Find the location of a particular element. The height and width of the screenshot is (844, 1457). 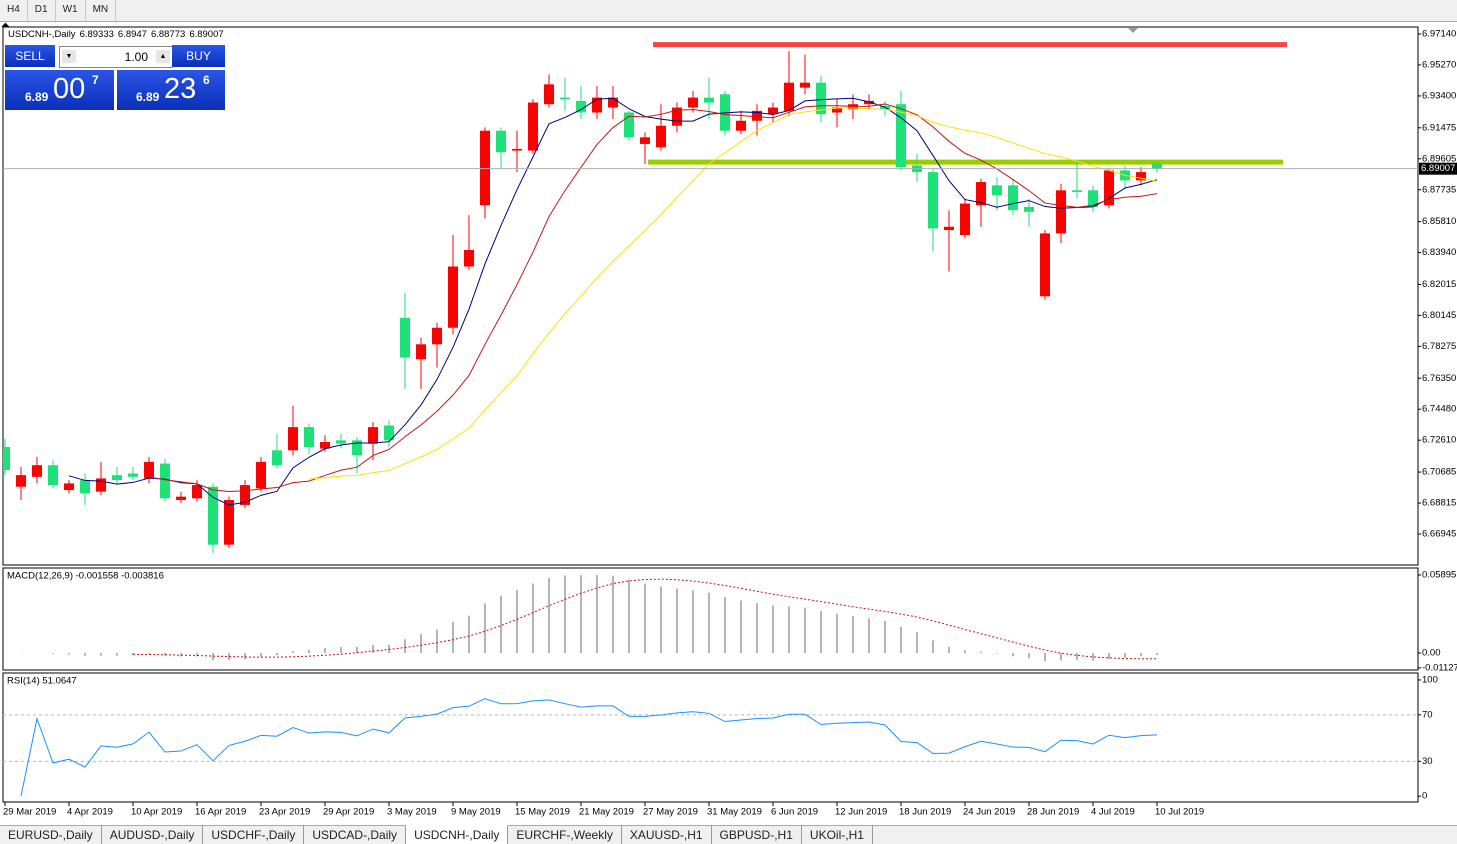

y-tick-label: 100 is located at coordinates (1430, 679).